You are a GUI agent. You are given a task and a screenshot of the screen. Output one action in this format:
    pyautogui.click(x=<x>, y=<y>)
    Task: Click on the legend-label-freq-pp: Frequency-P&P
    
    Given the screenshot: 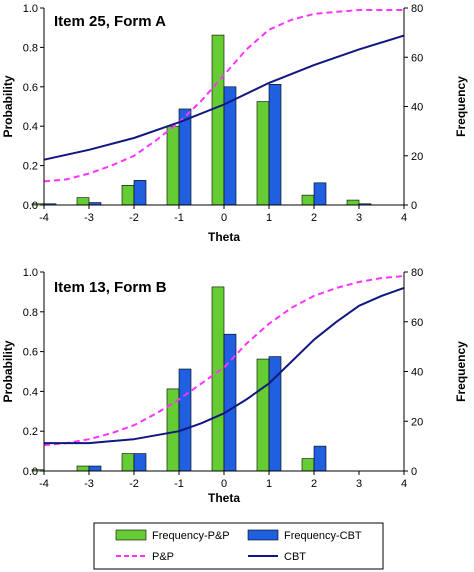 What is the action you would take?
    pyautogui.click(x=191, y=536)
    